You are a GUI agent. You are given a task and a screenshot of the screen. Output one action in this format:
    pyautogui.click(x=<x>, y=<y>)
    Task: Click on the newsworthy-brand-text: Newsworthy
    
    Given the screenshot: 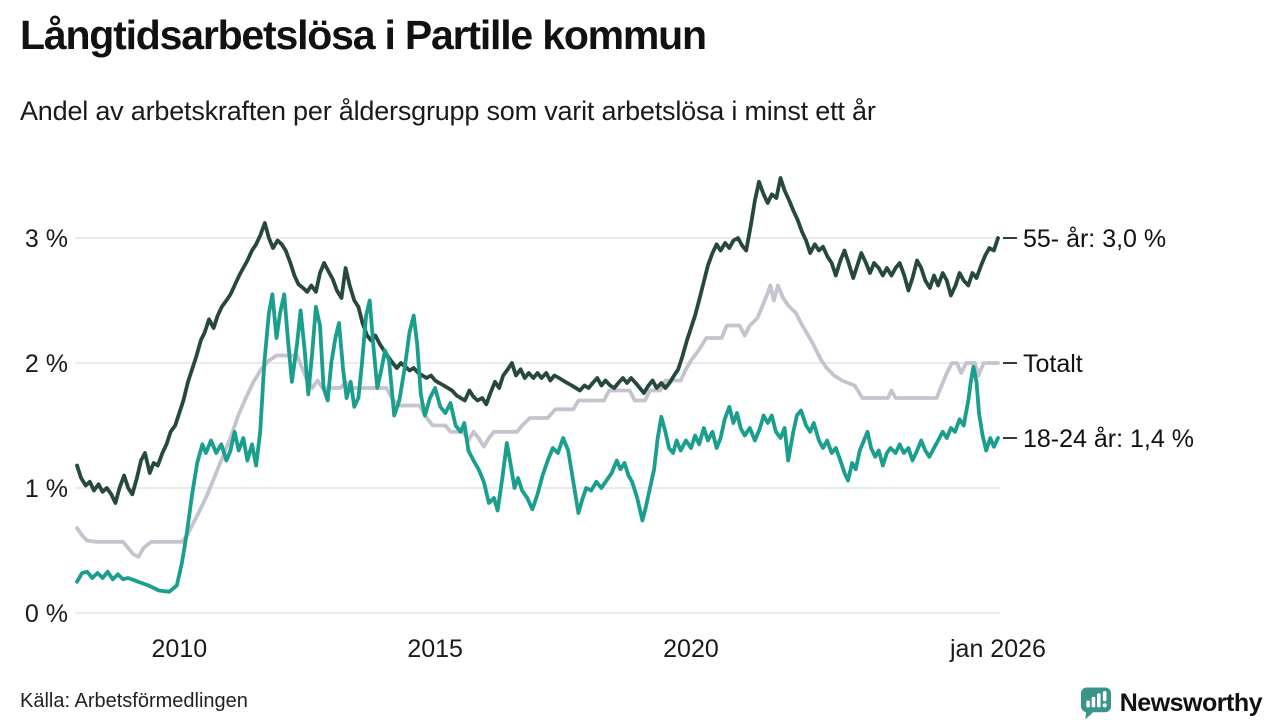 What is the action you would take?
    pyautogui.click(x=1191, y=702)
    